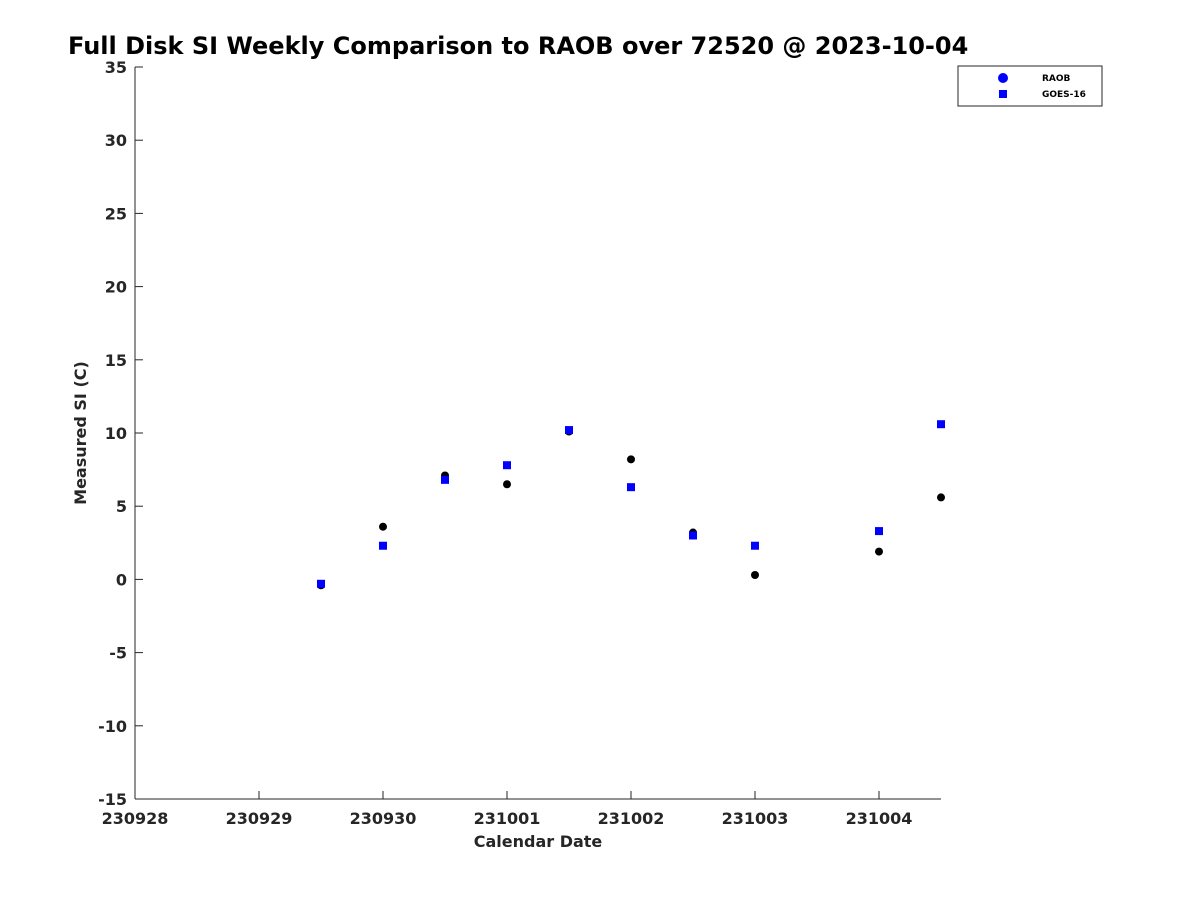 This screenshot has height=900, width=1200. What do you see at coordinates (1064, 95) in the screenshot?
I see `legend-label: GOES-16` at bounding box center [1064, 95].